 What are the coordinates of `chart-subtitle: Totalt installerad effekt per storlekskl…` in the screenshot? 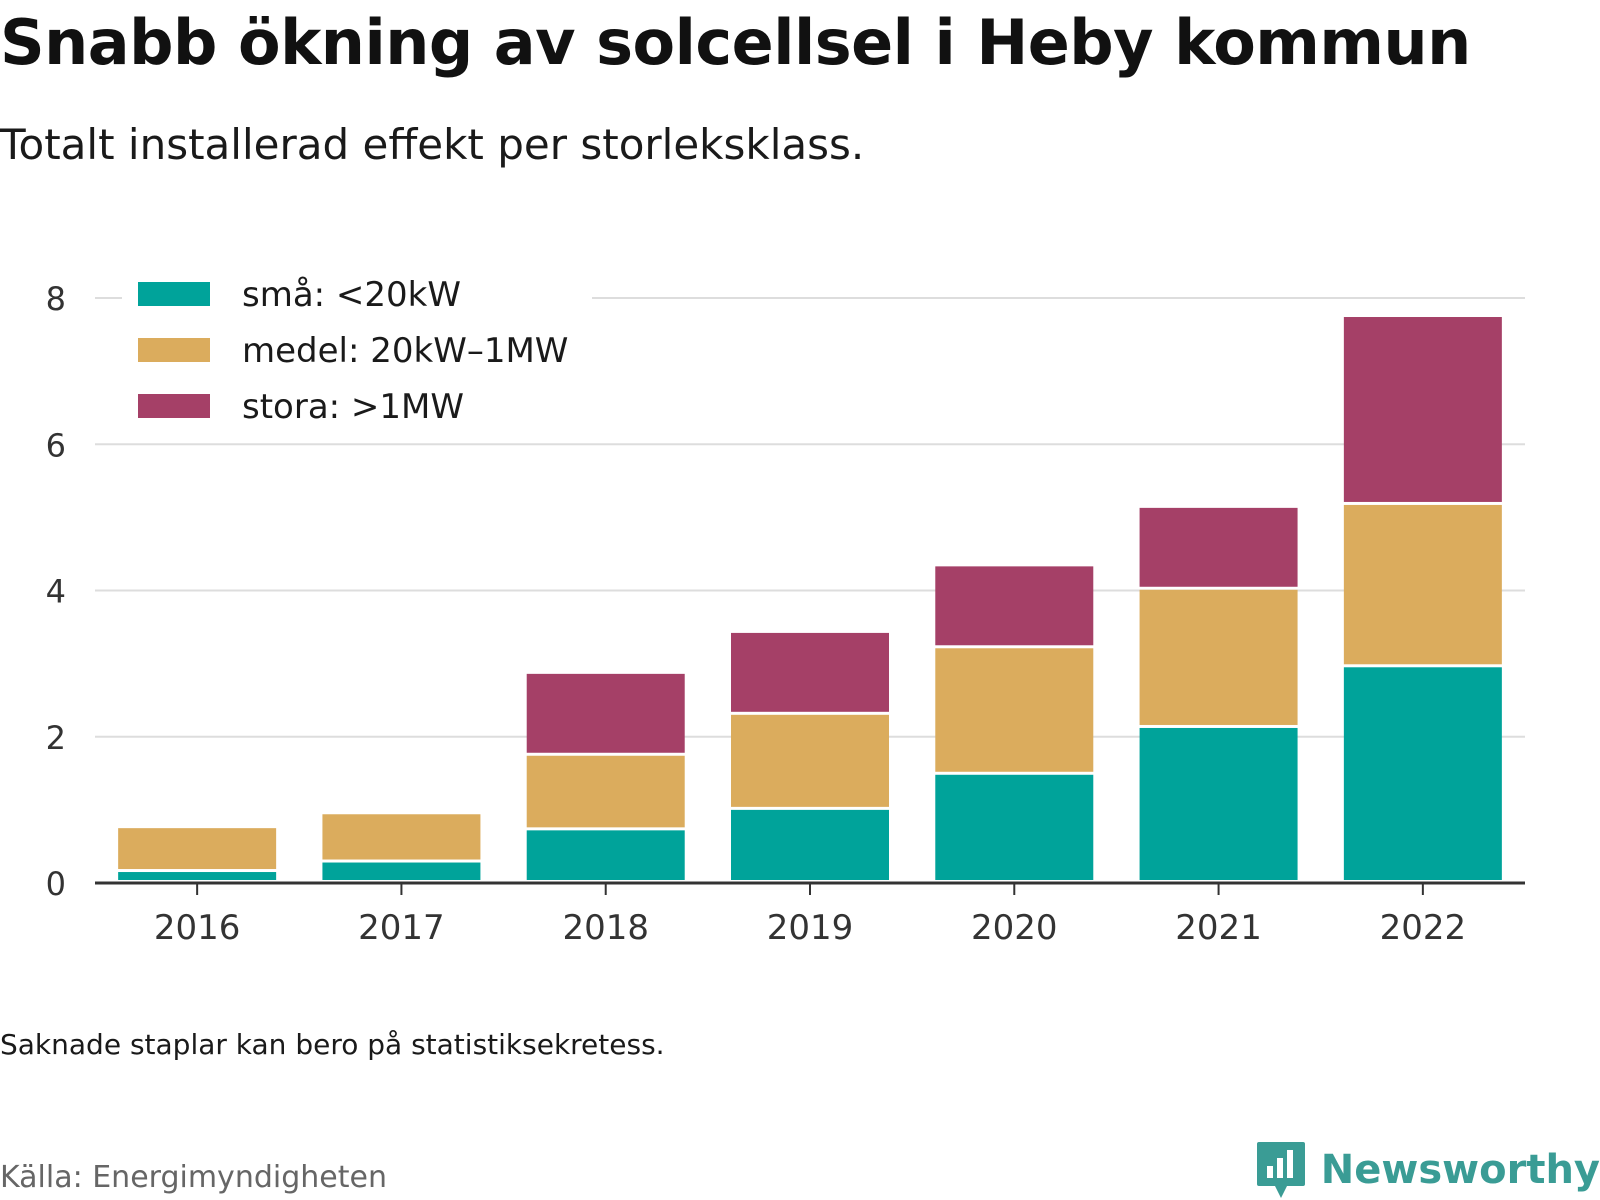 It's located at (432, 144).